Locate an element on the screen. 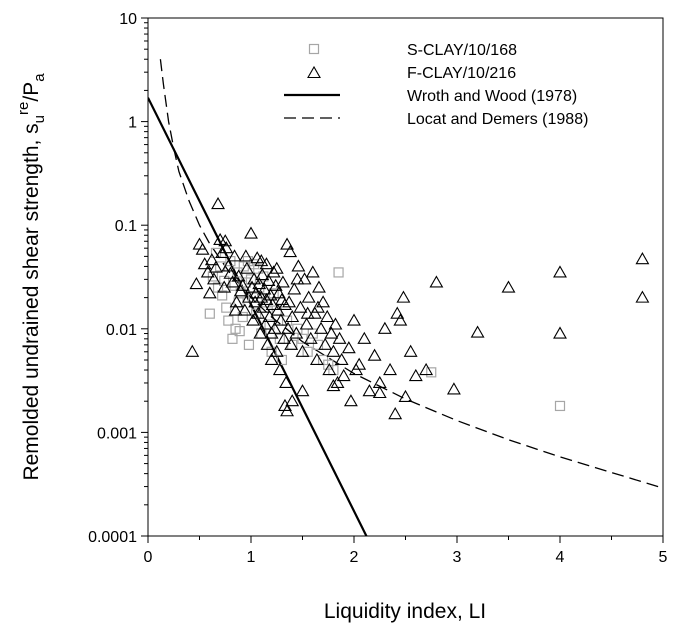 Image resolution: width=687 pixels, height=637 pixels. y-tick-label: 0.01 is located at coordinates (121, 330).